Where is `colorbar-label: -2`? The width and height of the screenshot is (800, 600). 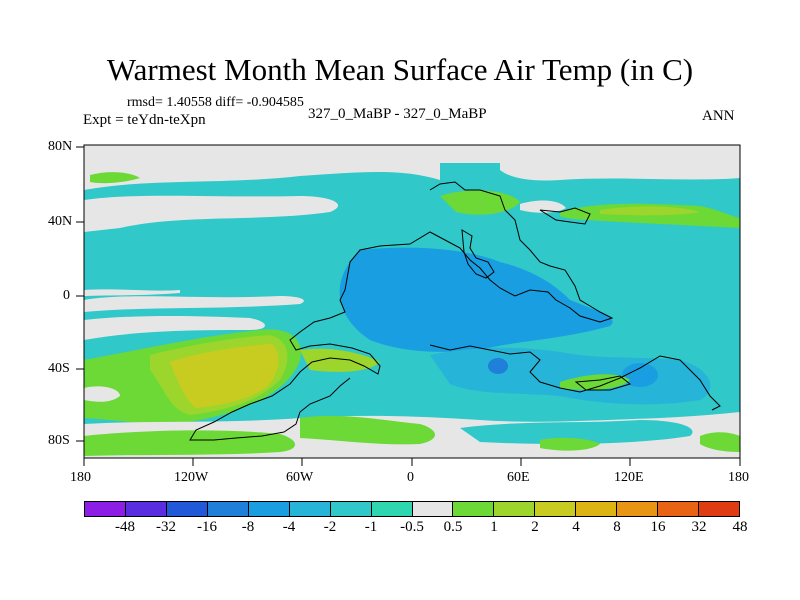 colorbar-label: -2 is located at coordinates (330, 527).